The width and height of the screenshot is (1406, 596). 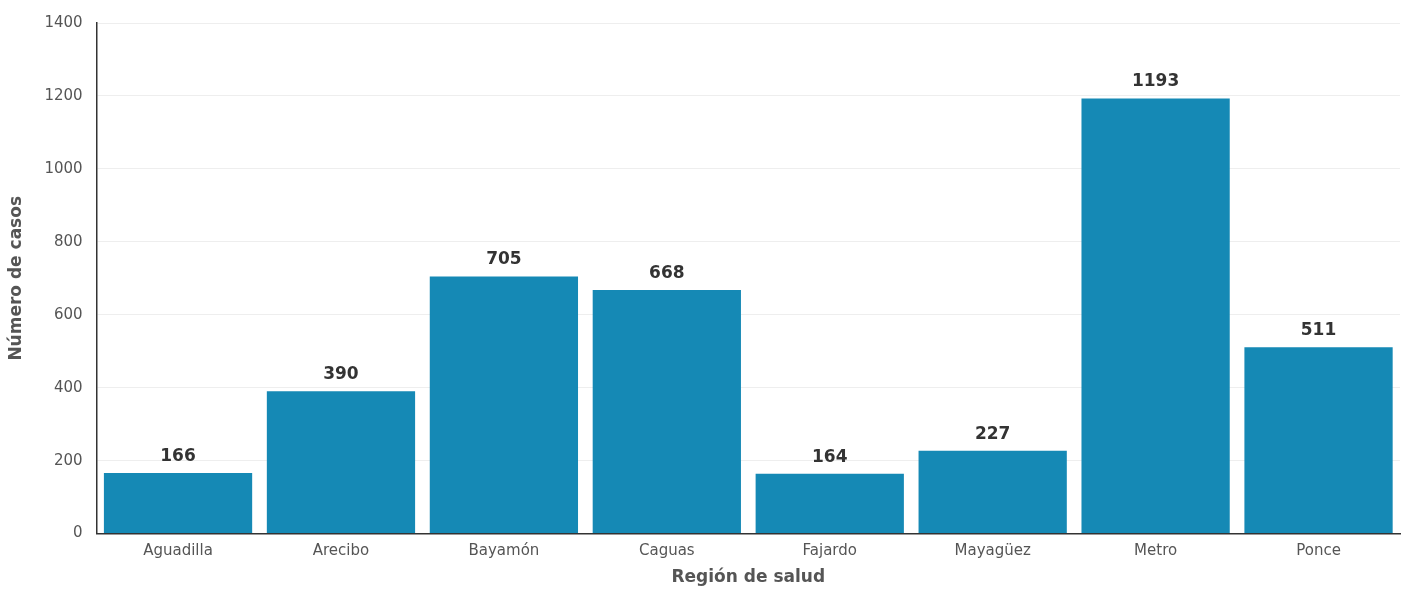 What do you see at coordinates (341, 550) in the screenshot?
I see `x-tick-label: Arecibo` at bounding box center [341, 550].